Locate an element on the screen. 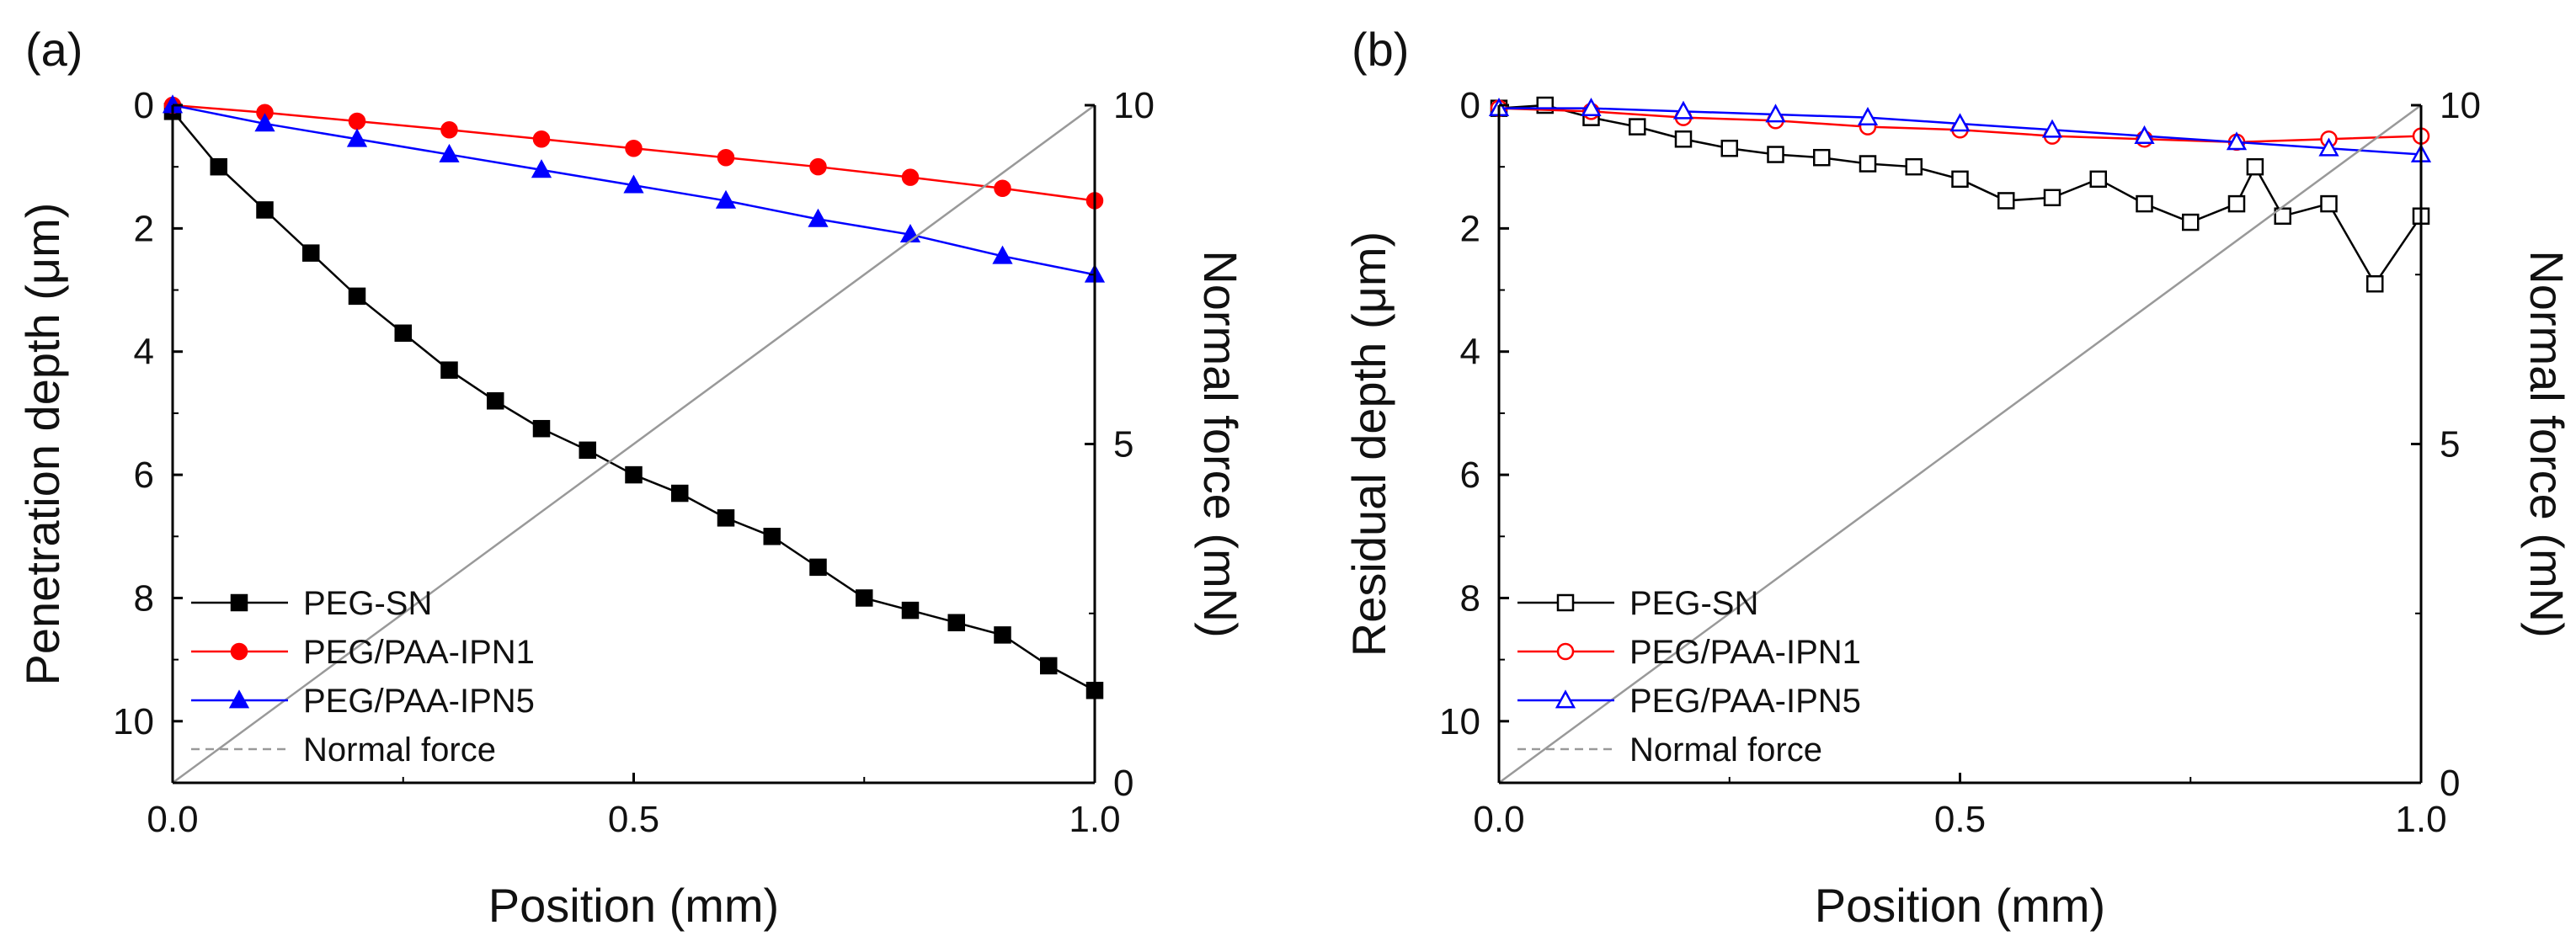 The width and height of the screenshot is (2576, 952). legend-entry: PEG/PAA-IPN5 is located at coordinates (1689, 701).